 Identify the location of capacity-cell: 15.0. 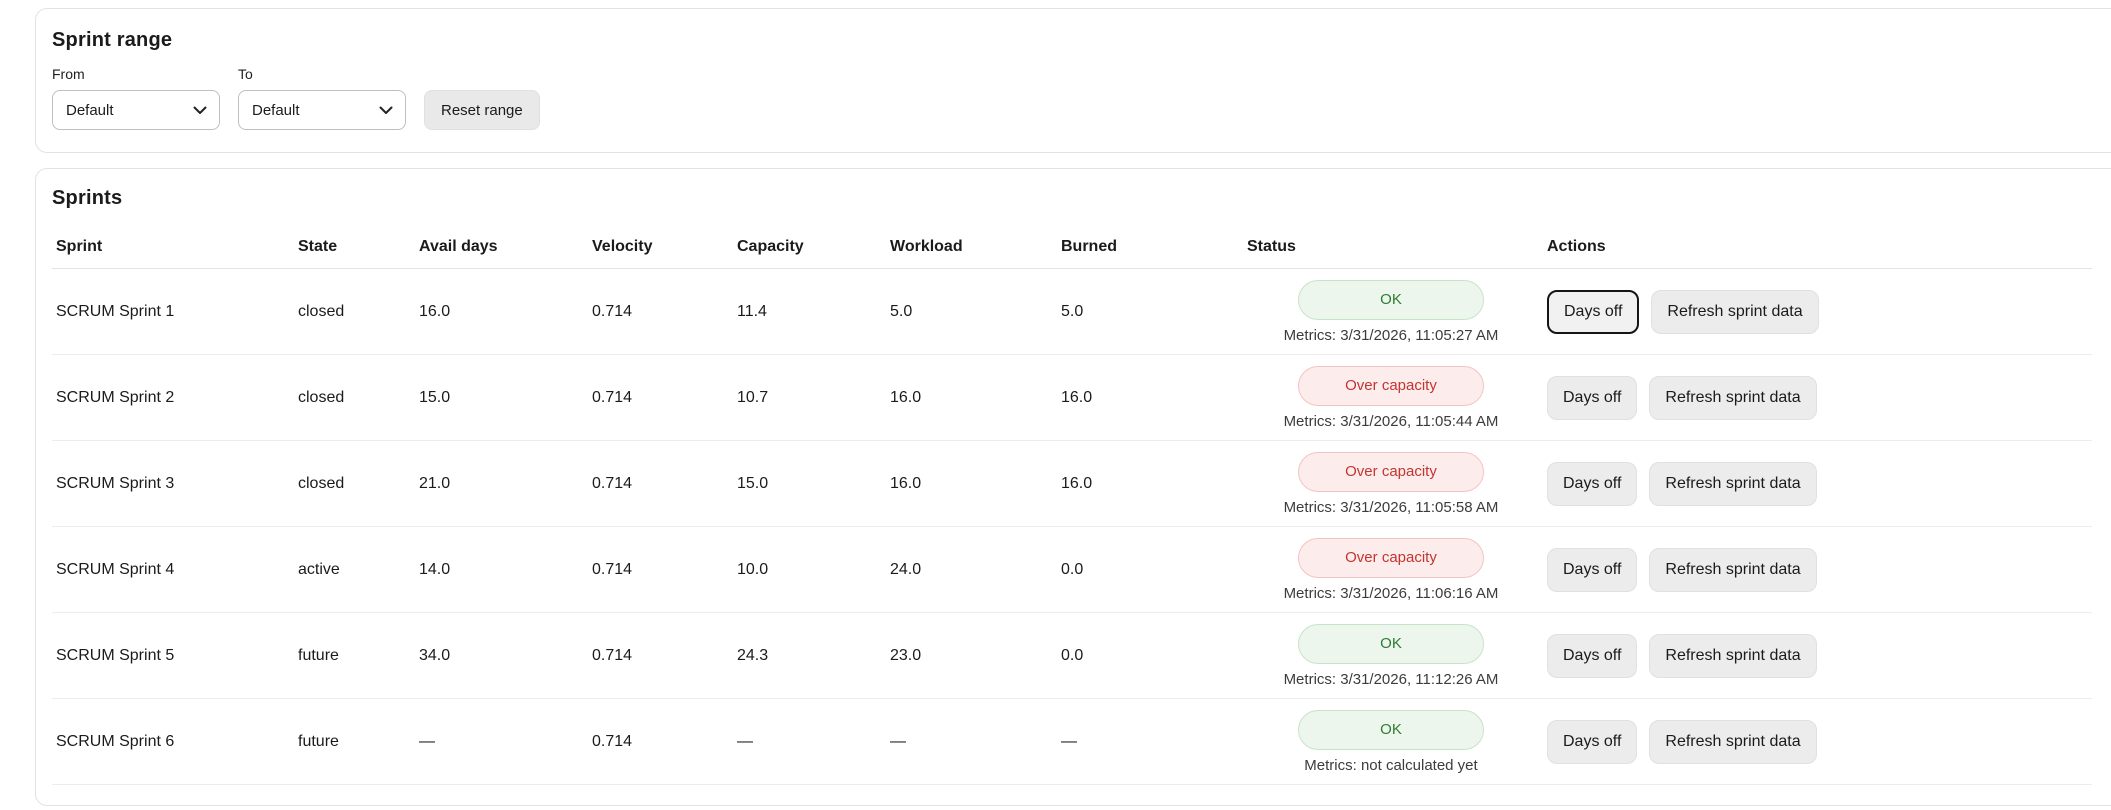
(753, 483).